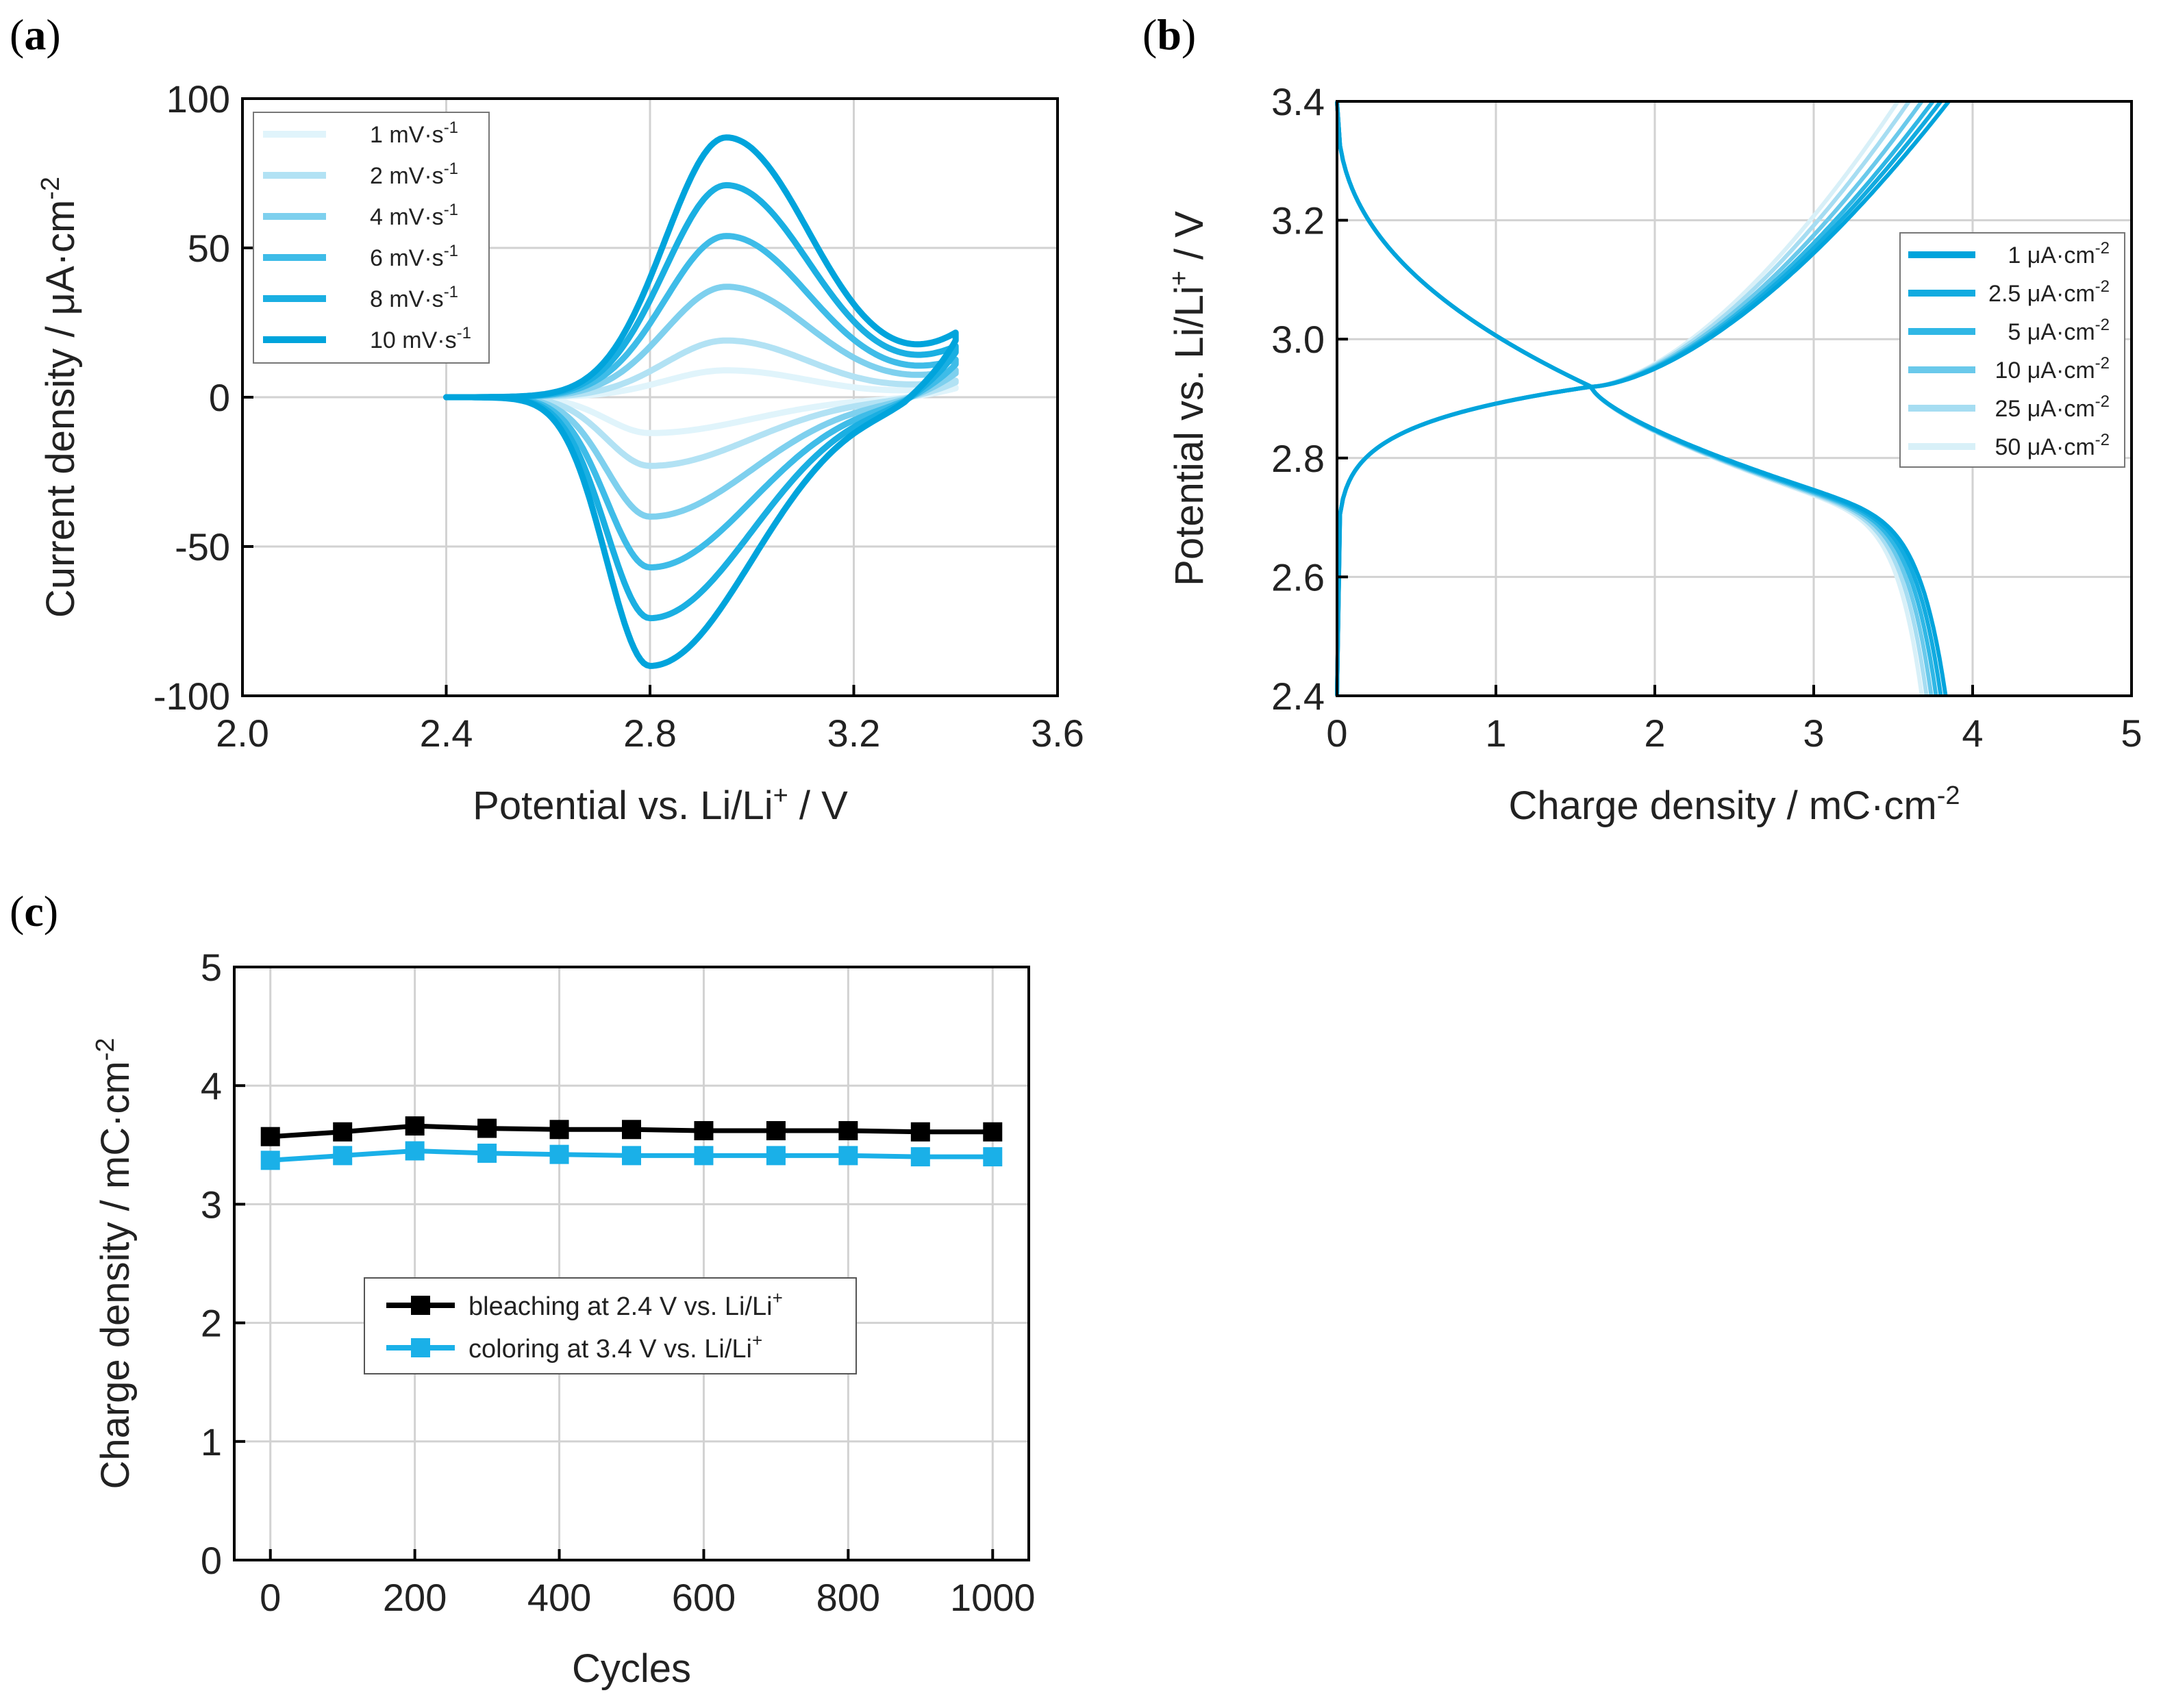 The image size is (2174, 1708). I want to click on panel-a-y-axis-label: Current density / μA·cm-2, so click(59, 397).